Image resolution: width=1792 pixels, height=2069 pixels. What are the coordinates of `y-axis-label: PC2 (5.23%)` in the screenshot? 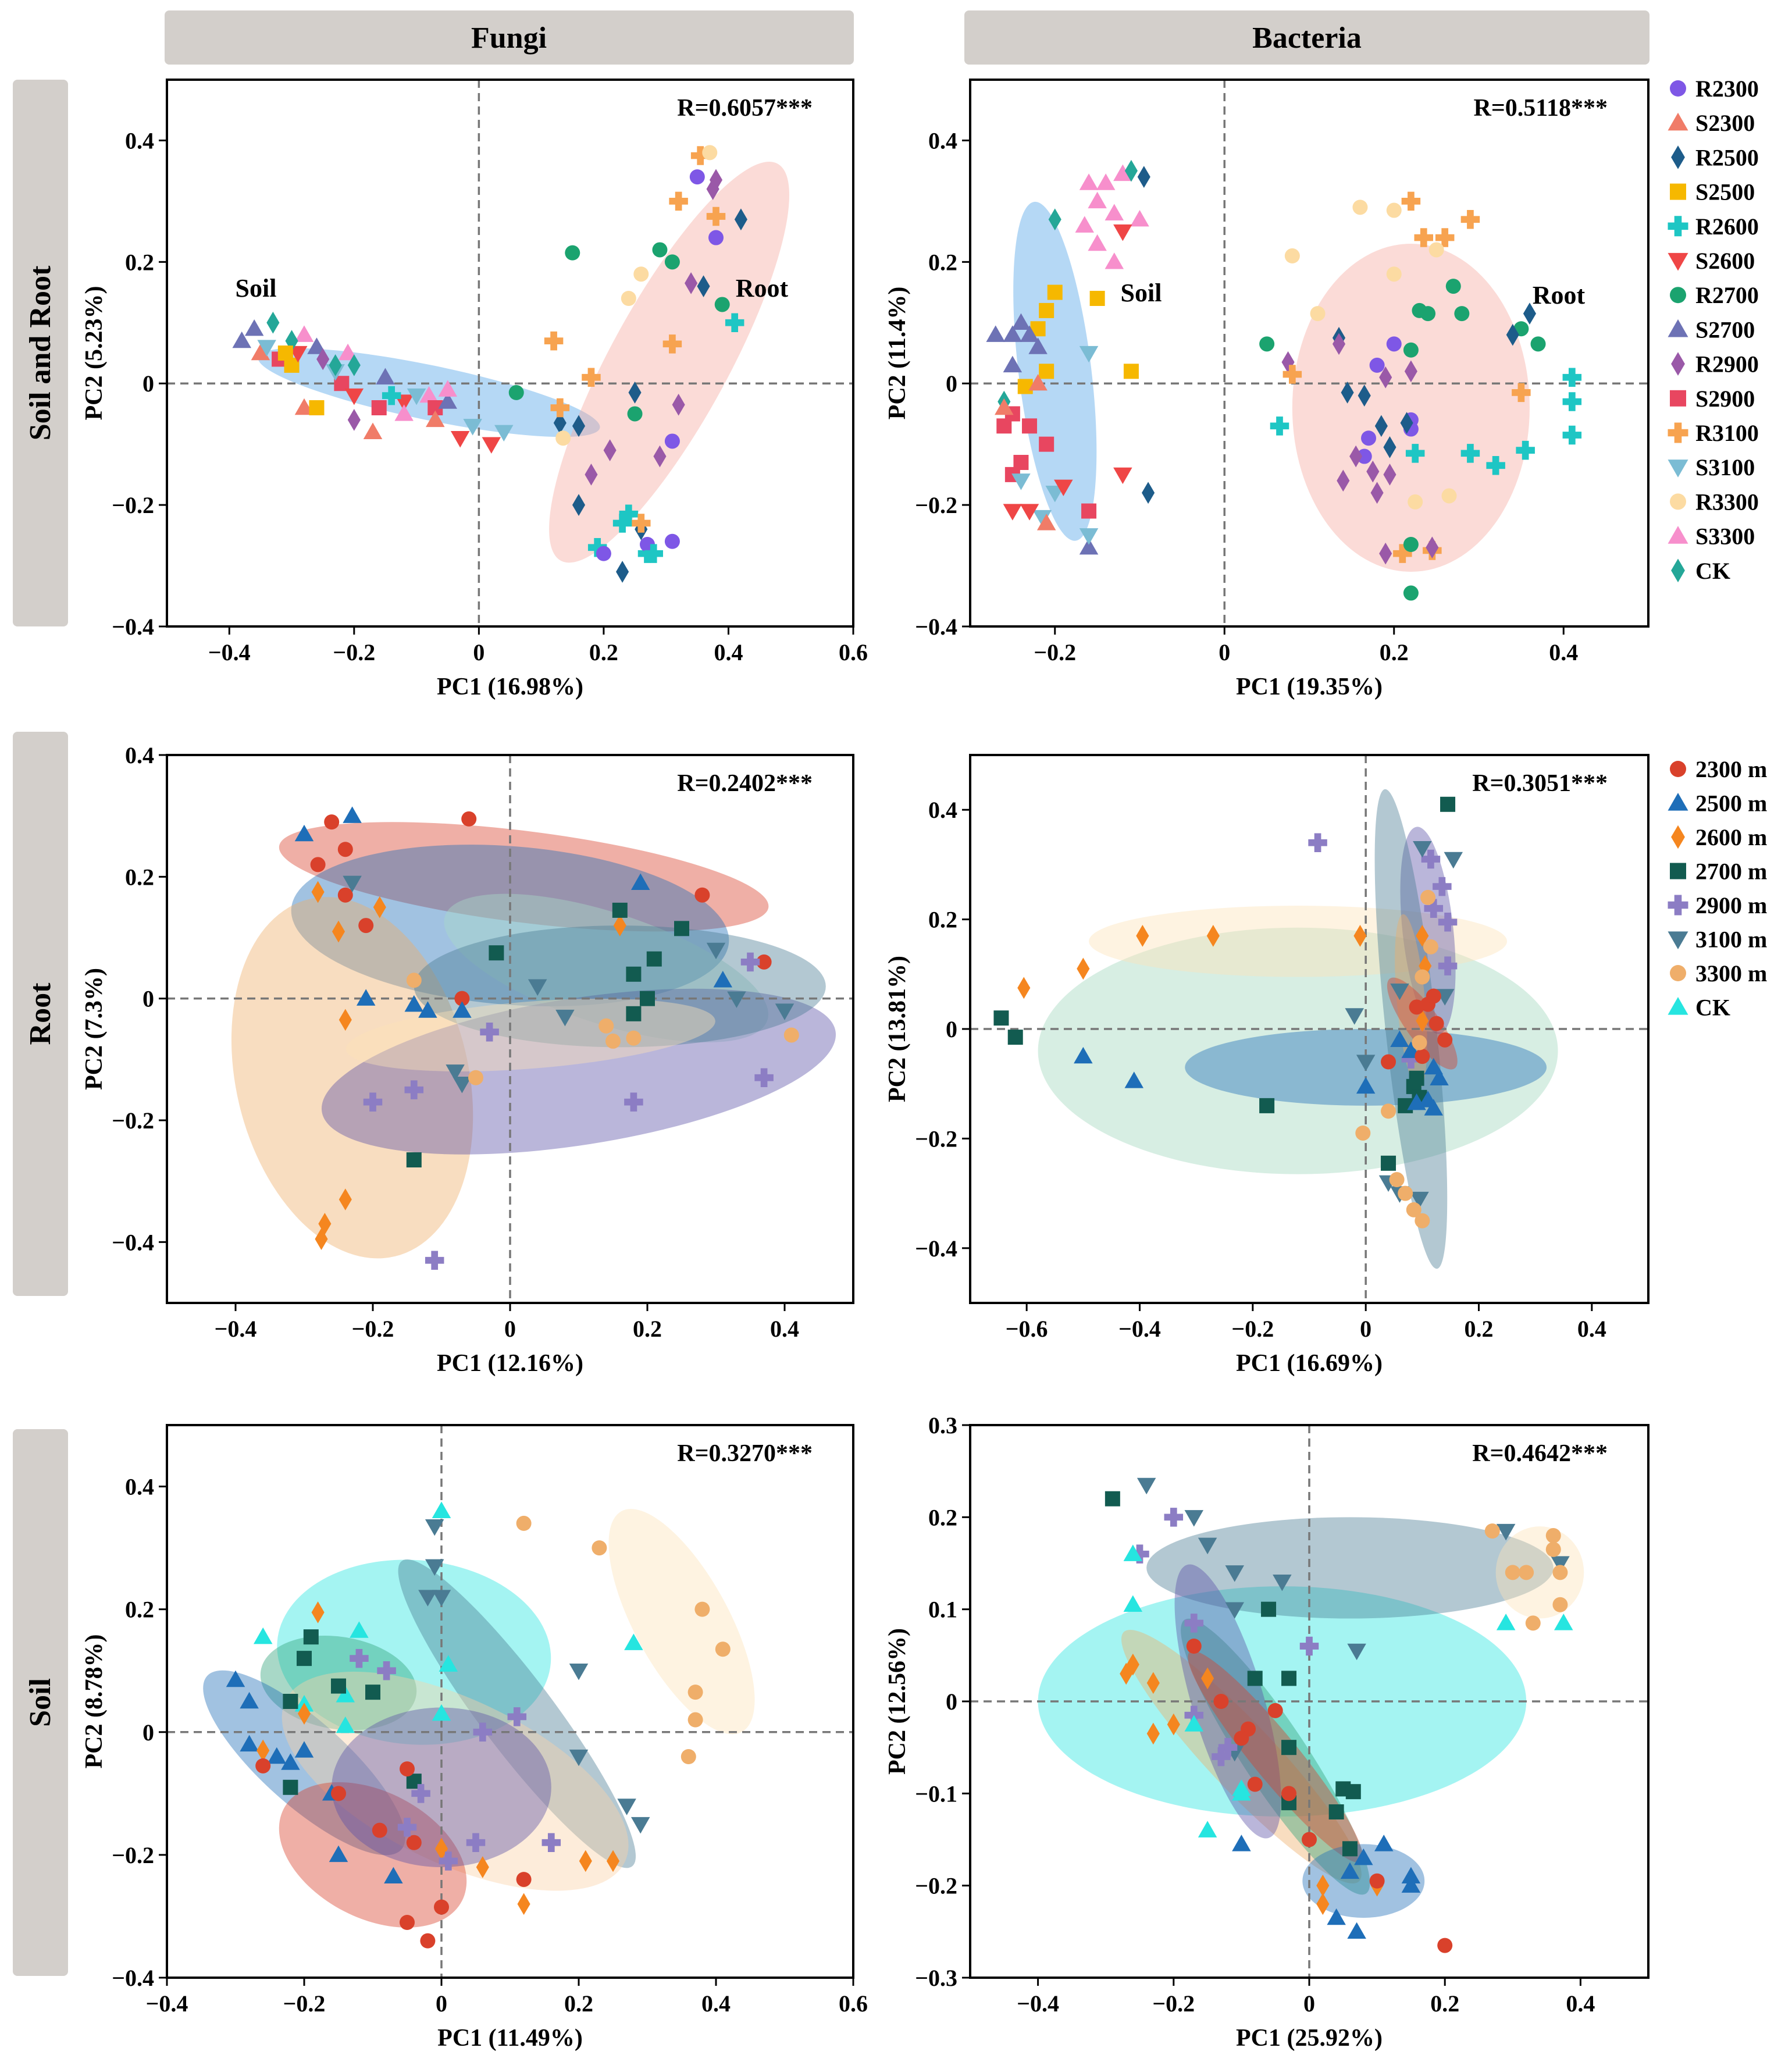 It's located at (94, 353).